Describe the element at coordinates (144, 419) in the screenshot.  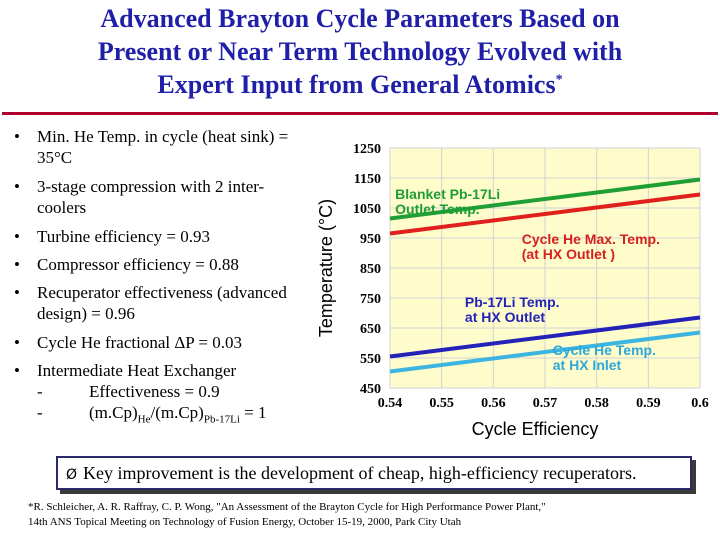
I see `capacity-ratio-he: He` at that location.